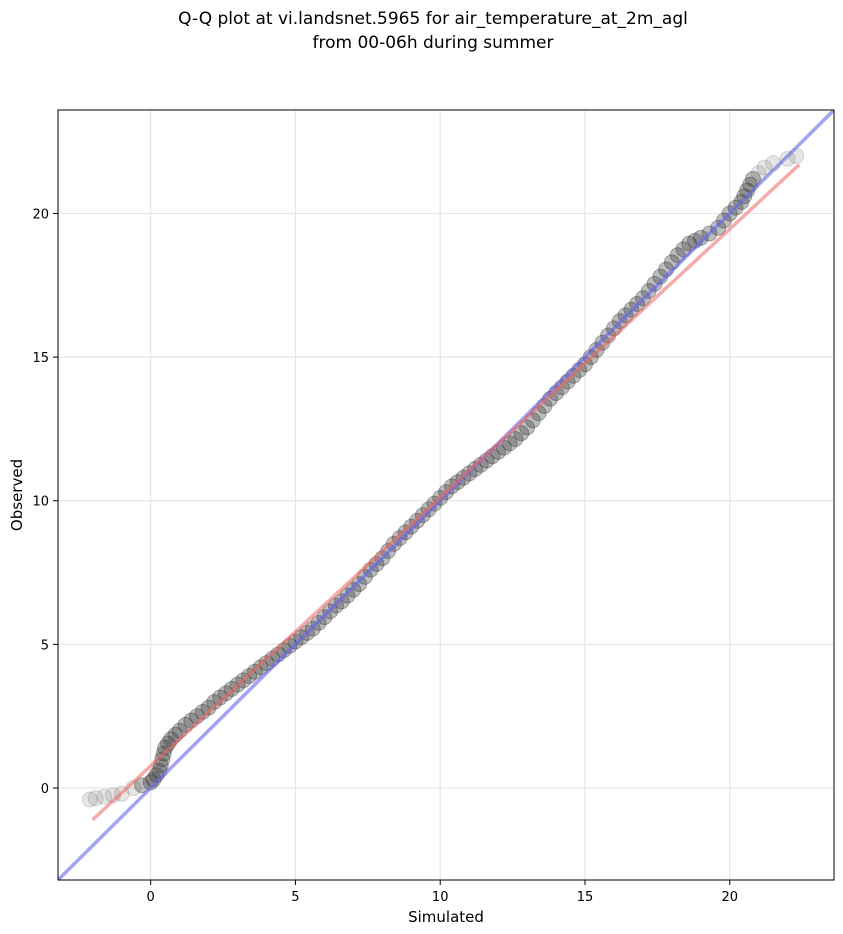  I want to click on y-tick-label-1: 5, so click(45, 645).